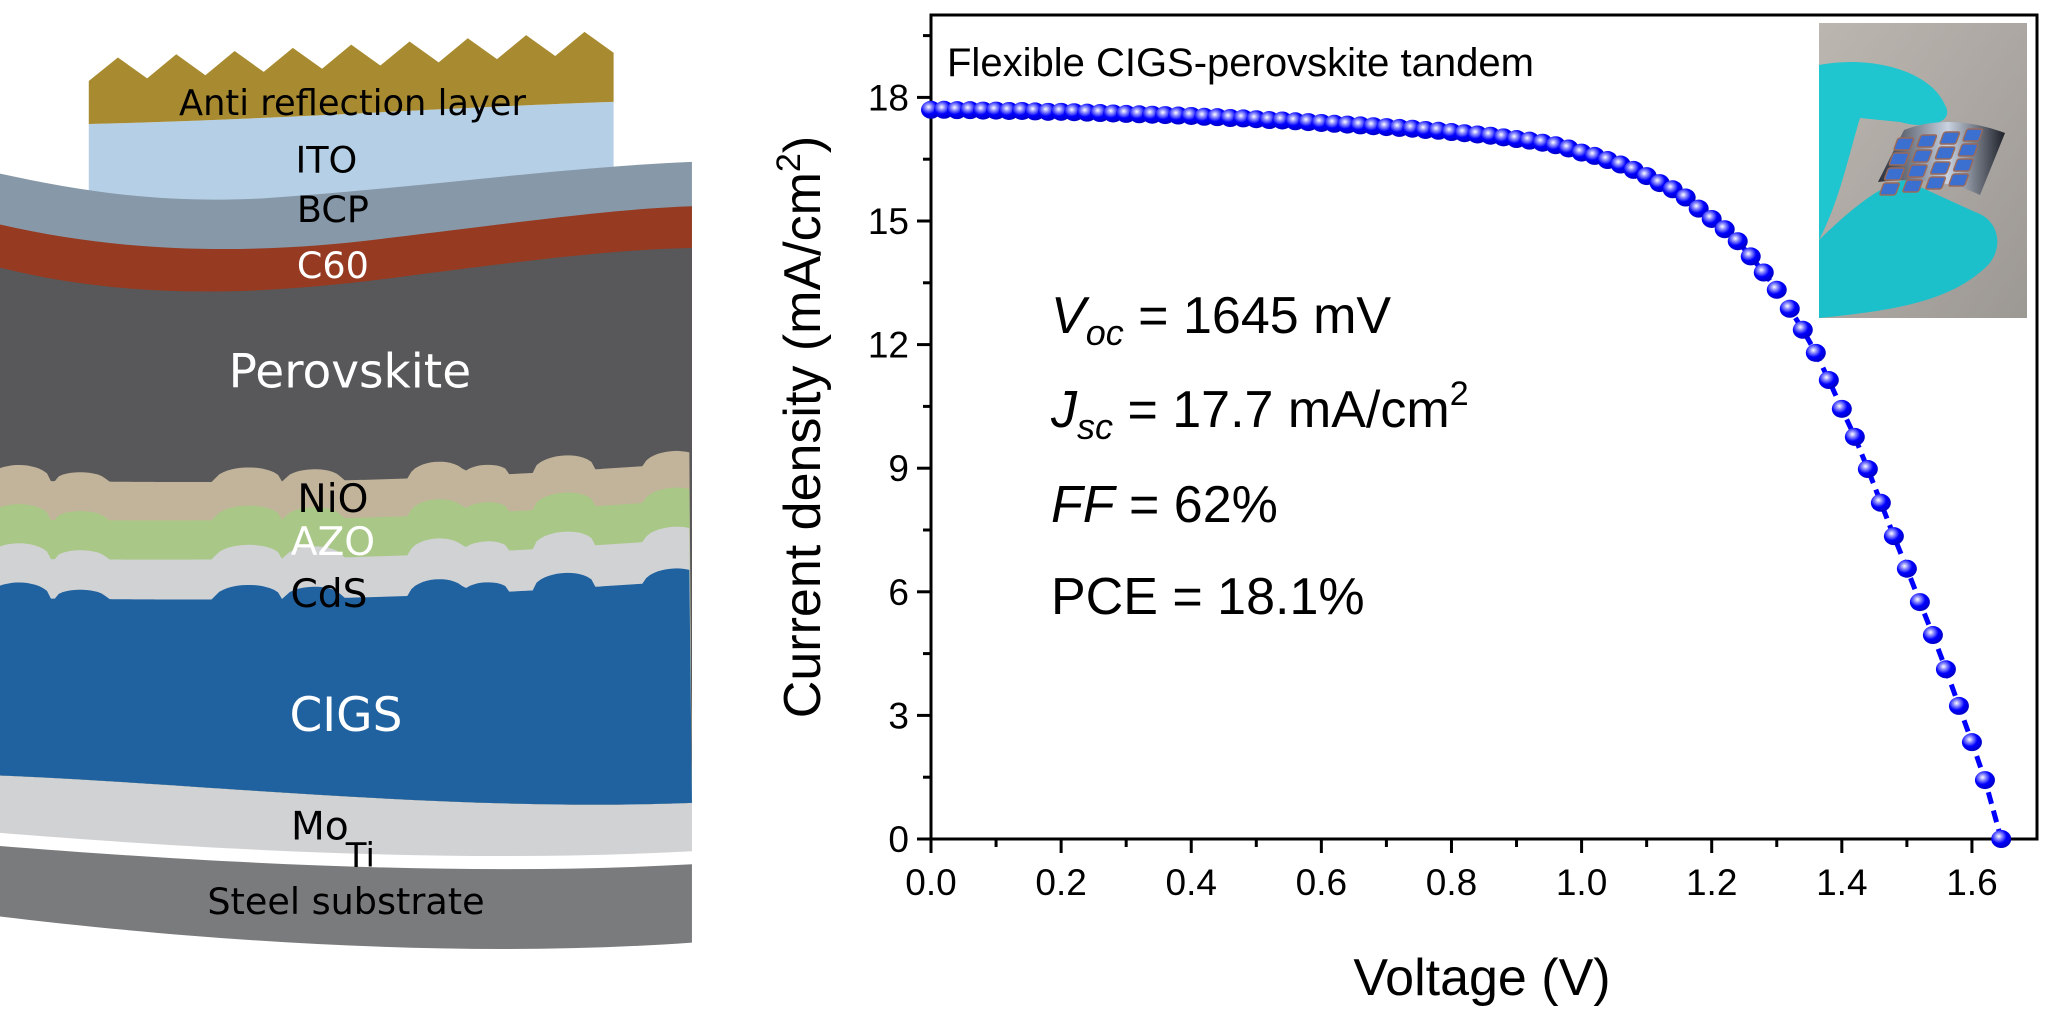  I want to click on annotation-pce: PCE = 18.1%, so click(1208, 597).